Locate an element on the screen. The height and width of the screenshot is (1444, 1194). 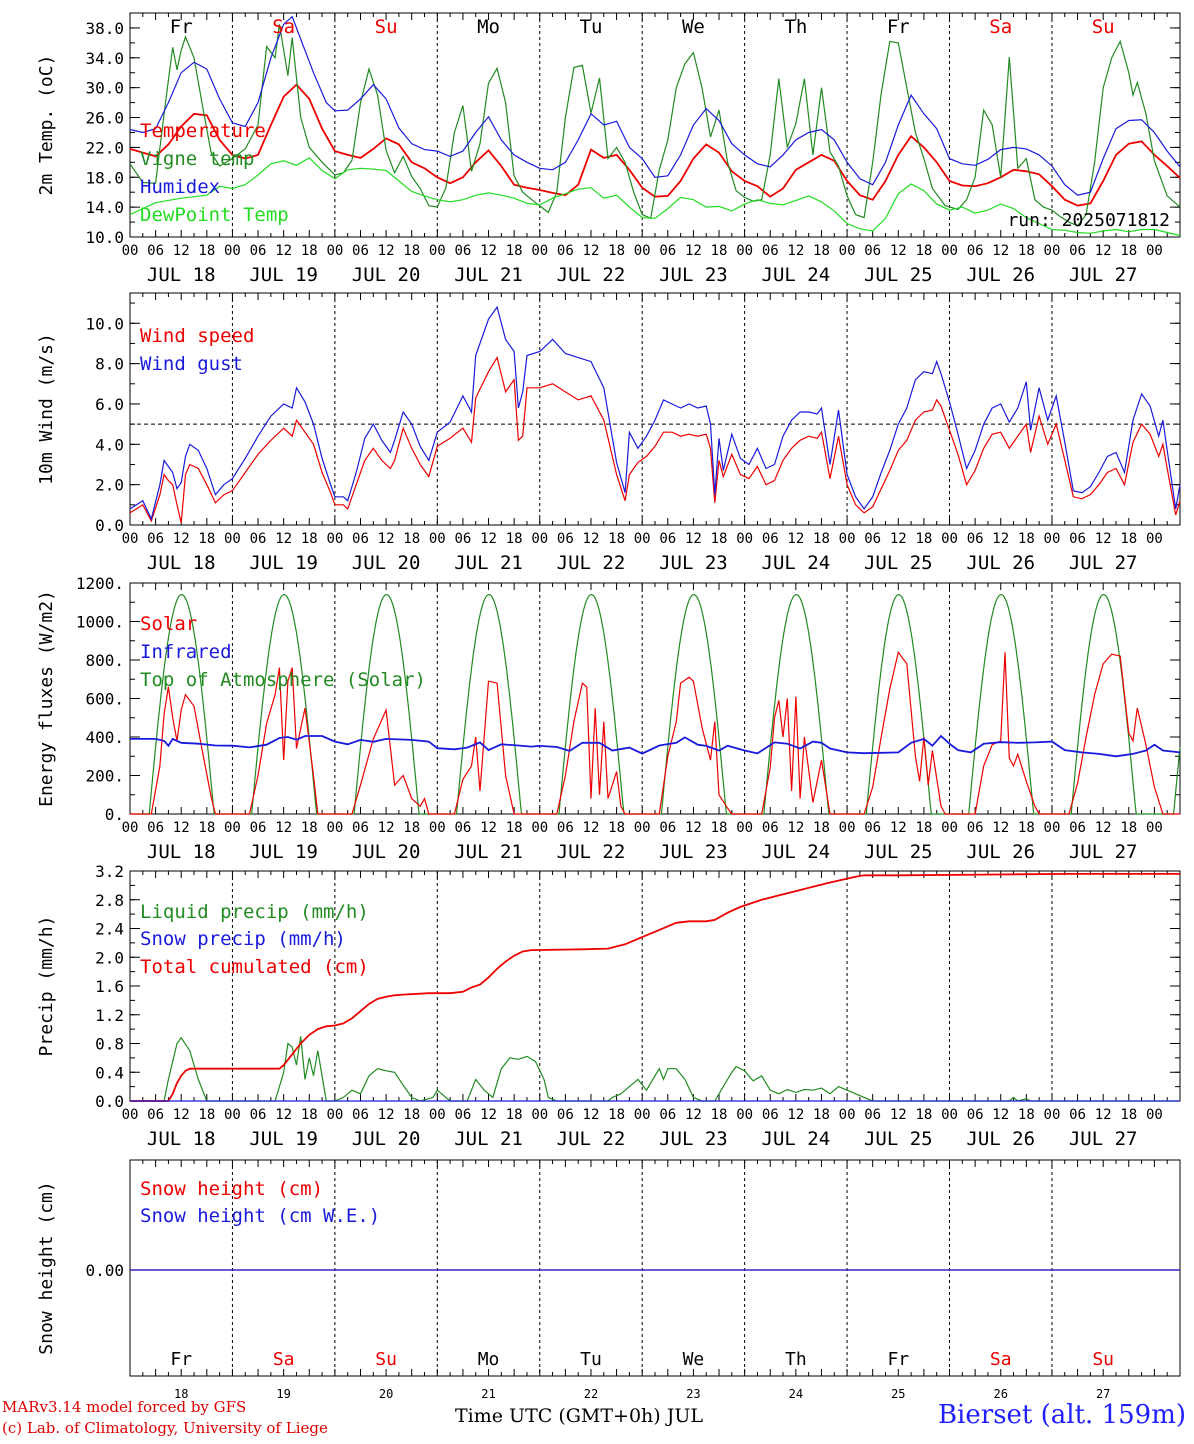
legend-entry: Snow height (cm W.E.) is located at coordinates (260, 1216).